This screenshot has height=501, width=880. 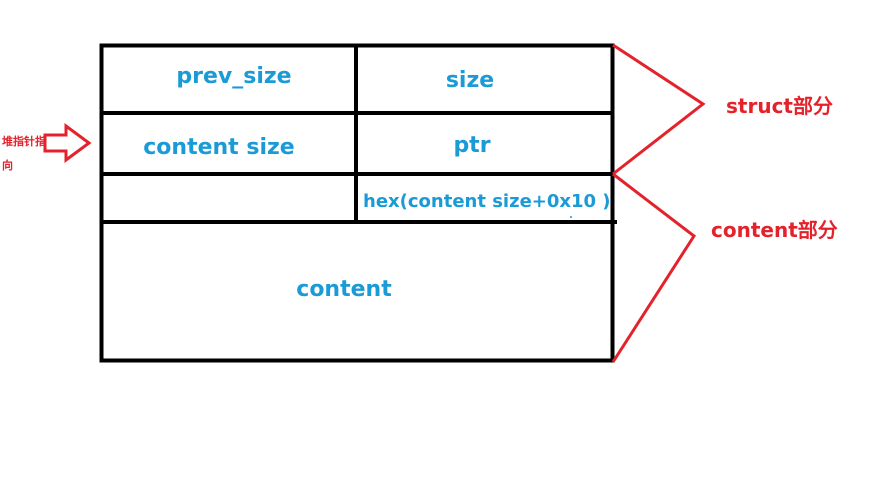 What do you see at coordinates (470, 80) in the screenshot?
I see `size-label: size` at bounding box center [470, 80].